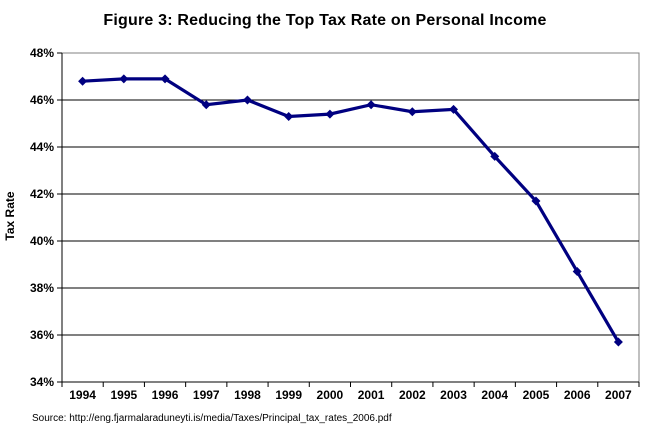 Image resolution: width=650 pixels, height=444 pixels. What do you see at coordinates (42, 53) in the screenshot?
I see `y-tick-label: 48%` at bounding box center [42, 53].